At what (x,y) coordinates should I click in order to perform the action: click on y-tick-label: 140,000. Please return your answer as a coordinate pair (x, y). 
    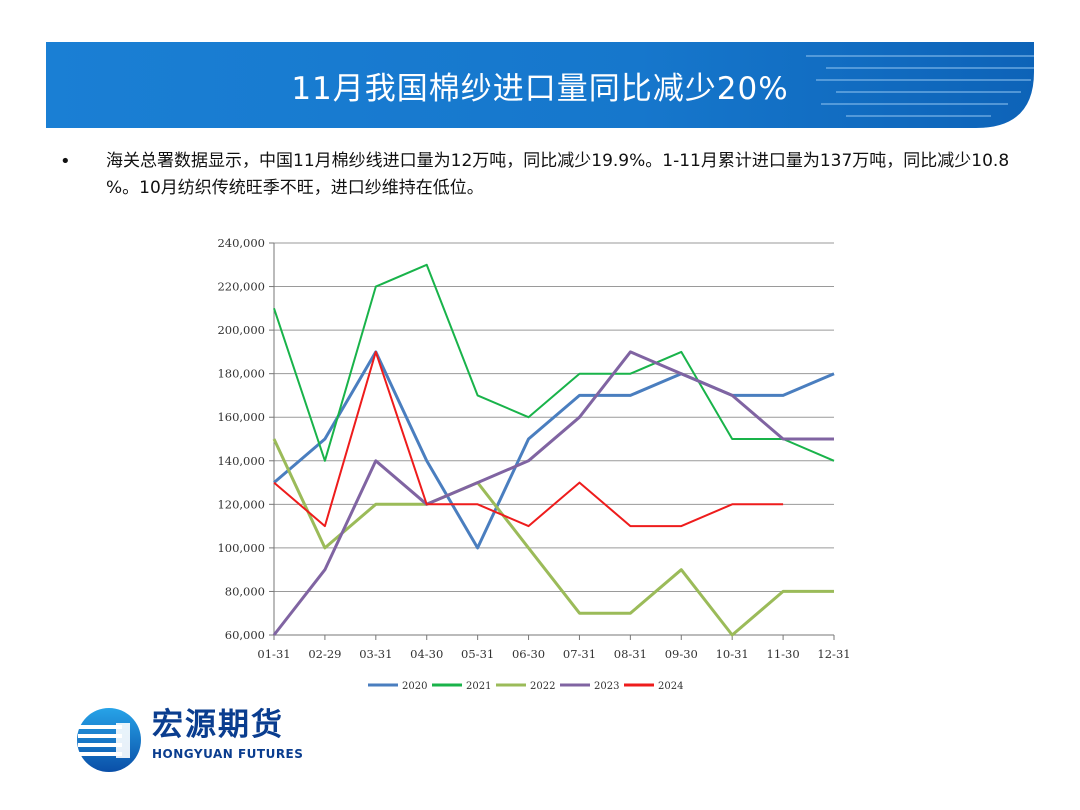
    Looking at the image, I should click on (241, 461).